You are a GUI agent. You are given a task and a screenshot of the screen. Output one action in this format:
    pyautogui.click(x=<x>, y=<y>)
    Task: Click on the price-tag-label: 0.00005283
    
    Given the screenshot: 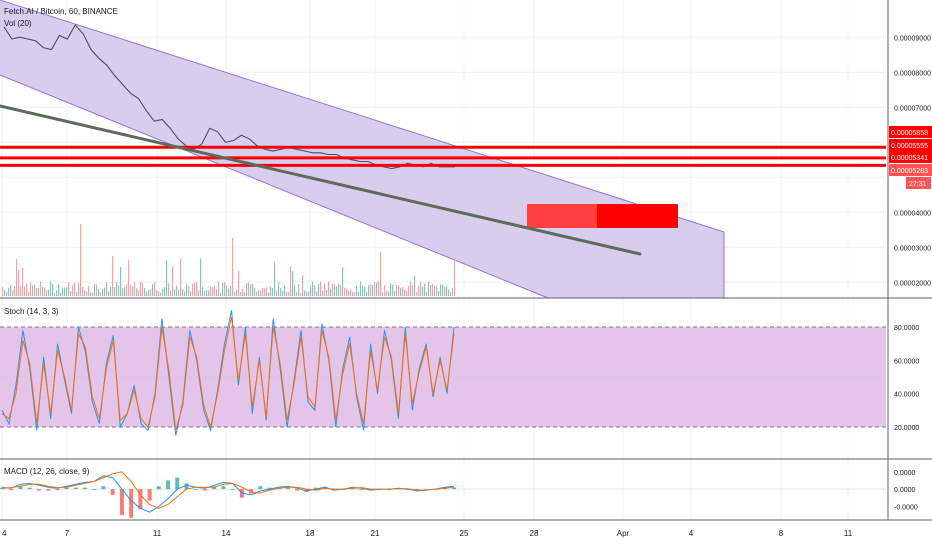 What is the action you would take?
    pyautogui.click(x=909, y=171)
    